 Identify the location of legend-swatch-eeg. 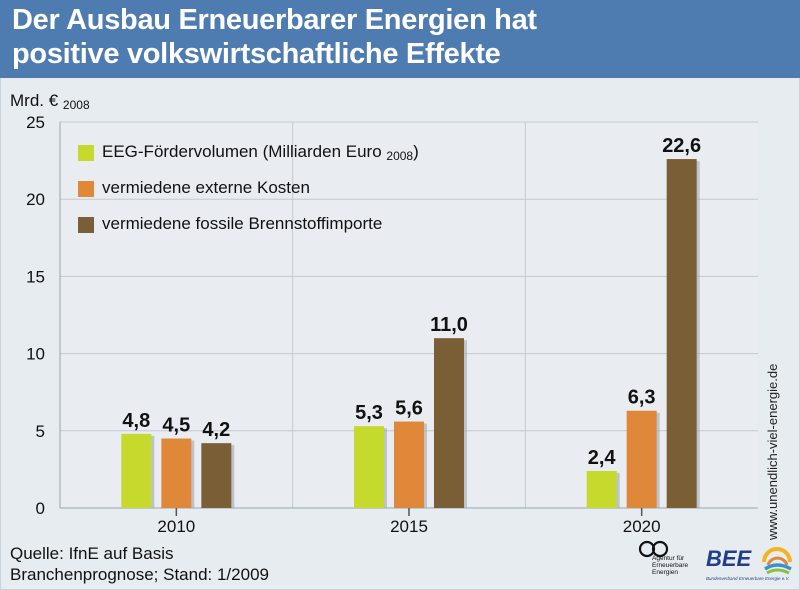
(86, 153).